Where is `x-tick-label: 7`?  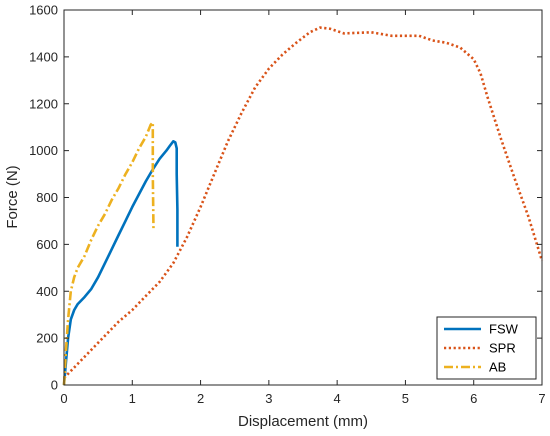 x-tick-label: 7 is located at coordinates (541, 398).